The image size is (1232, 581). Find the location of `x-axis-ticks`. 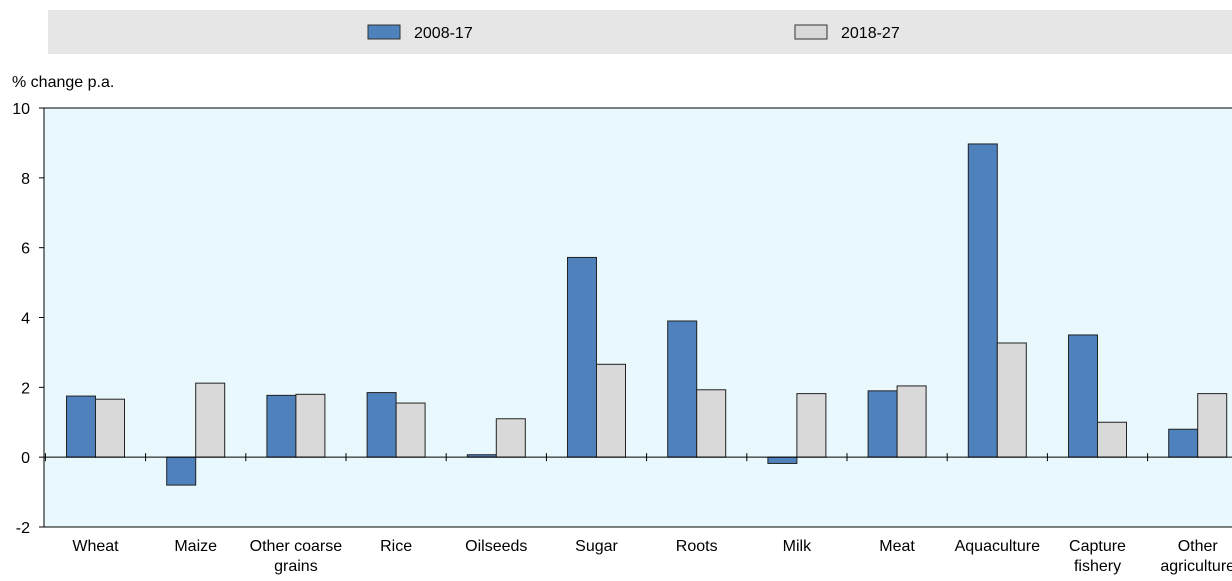

x-axis-ticks is located at coordinates (596, 457).